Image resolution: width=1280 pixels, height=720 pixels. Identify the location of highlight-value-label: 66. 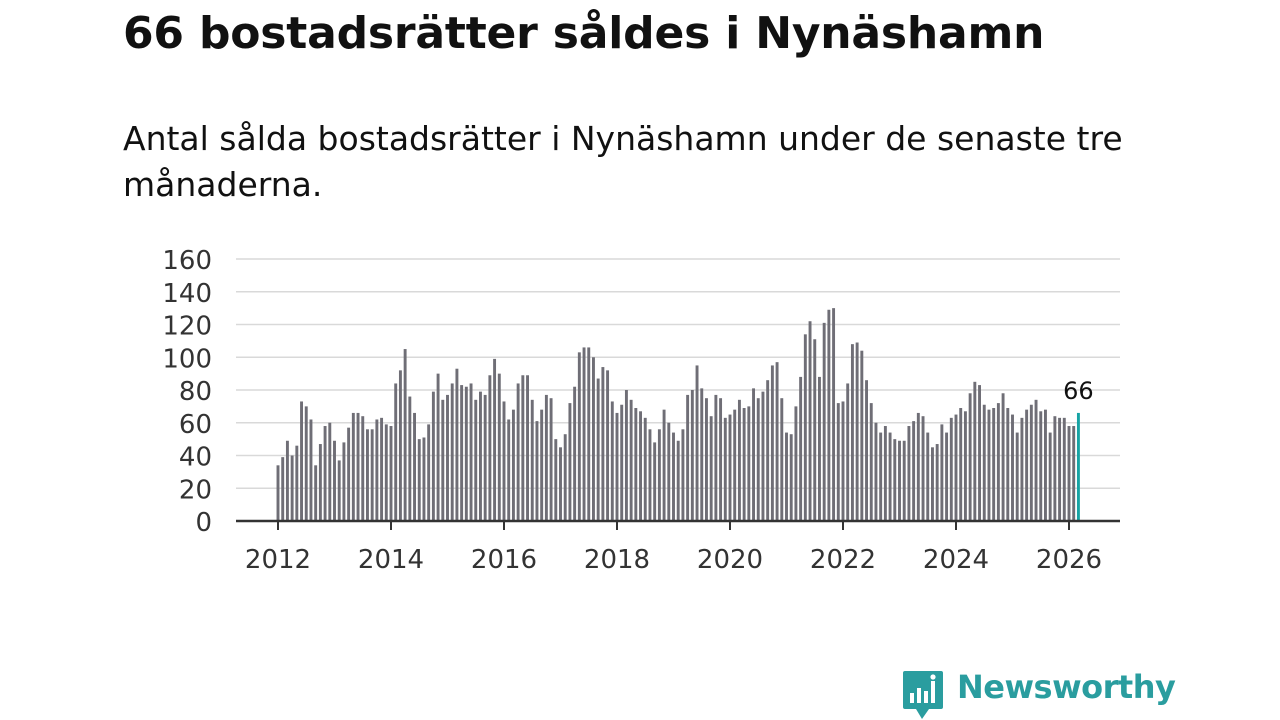
(1078, 391).